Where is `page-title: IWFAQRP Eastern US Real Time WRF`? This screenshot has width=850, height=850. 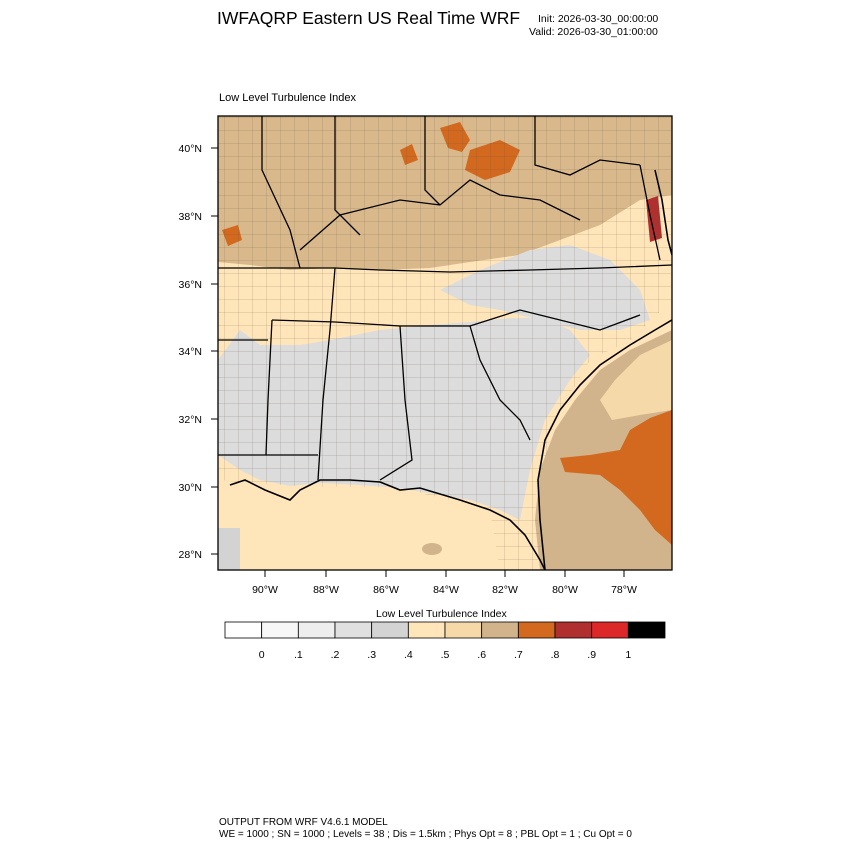
page-title: IWFAQRP Eastern US Real Time WRF is located at coordinates (369, 18).